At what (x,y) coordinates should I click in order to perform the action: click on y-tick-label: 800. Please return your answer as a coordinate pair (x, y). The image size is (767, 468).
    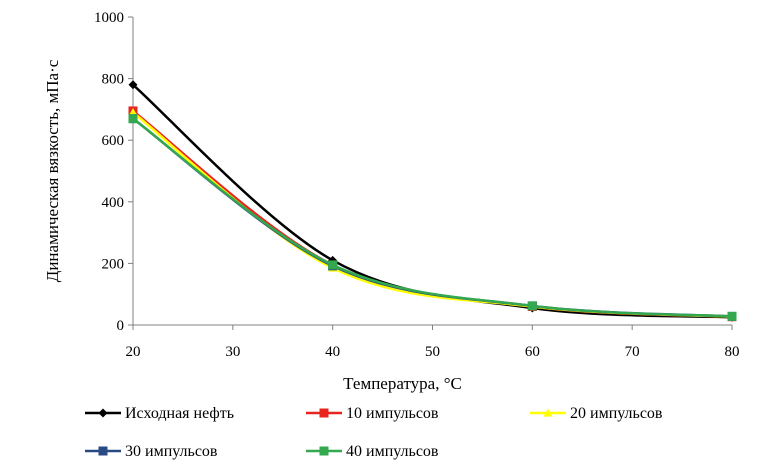
    Looking at the image, I should click on (113, 80).